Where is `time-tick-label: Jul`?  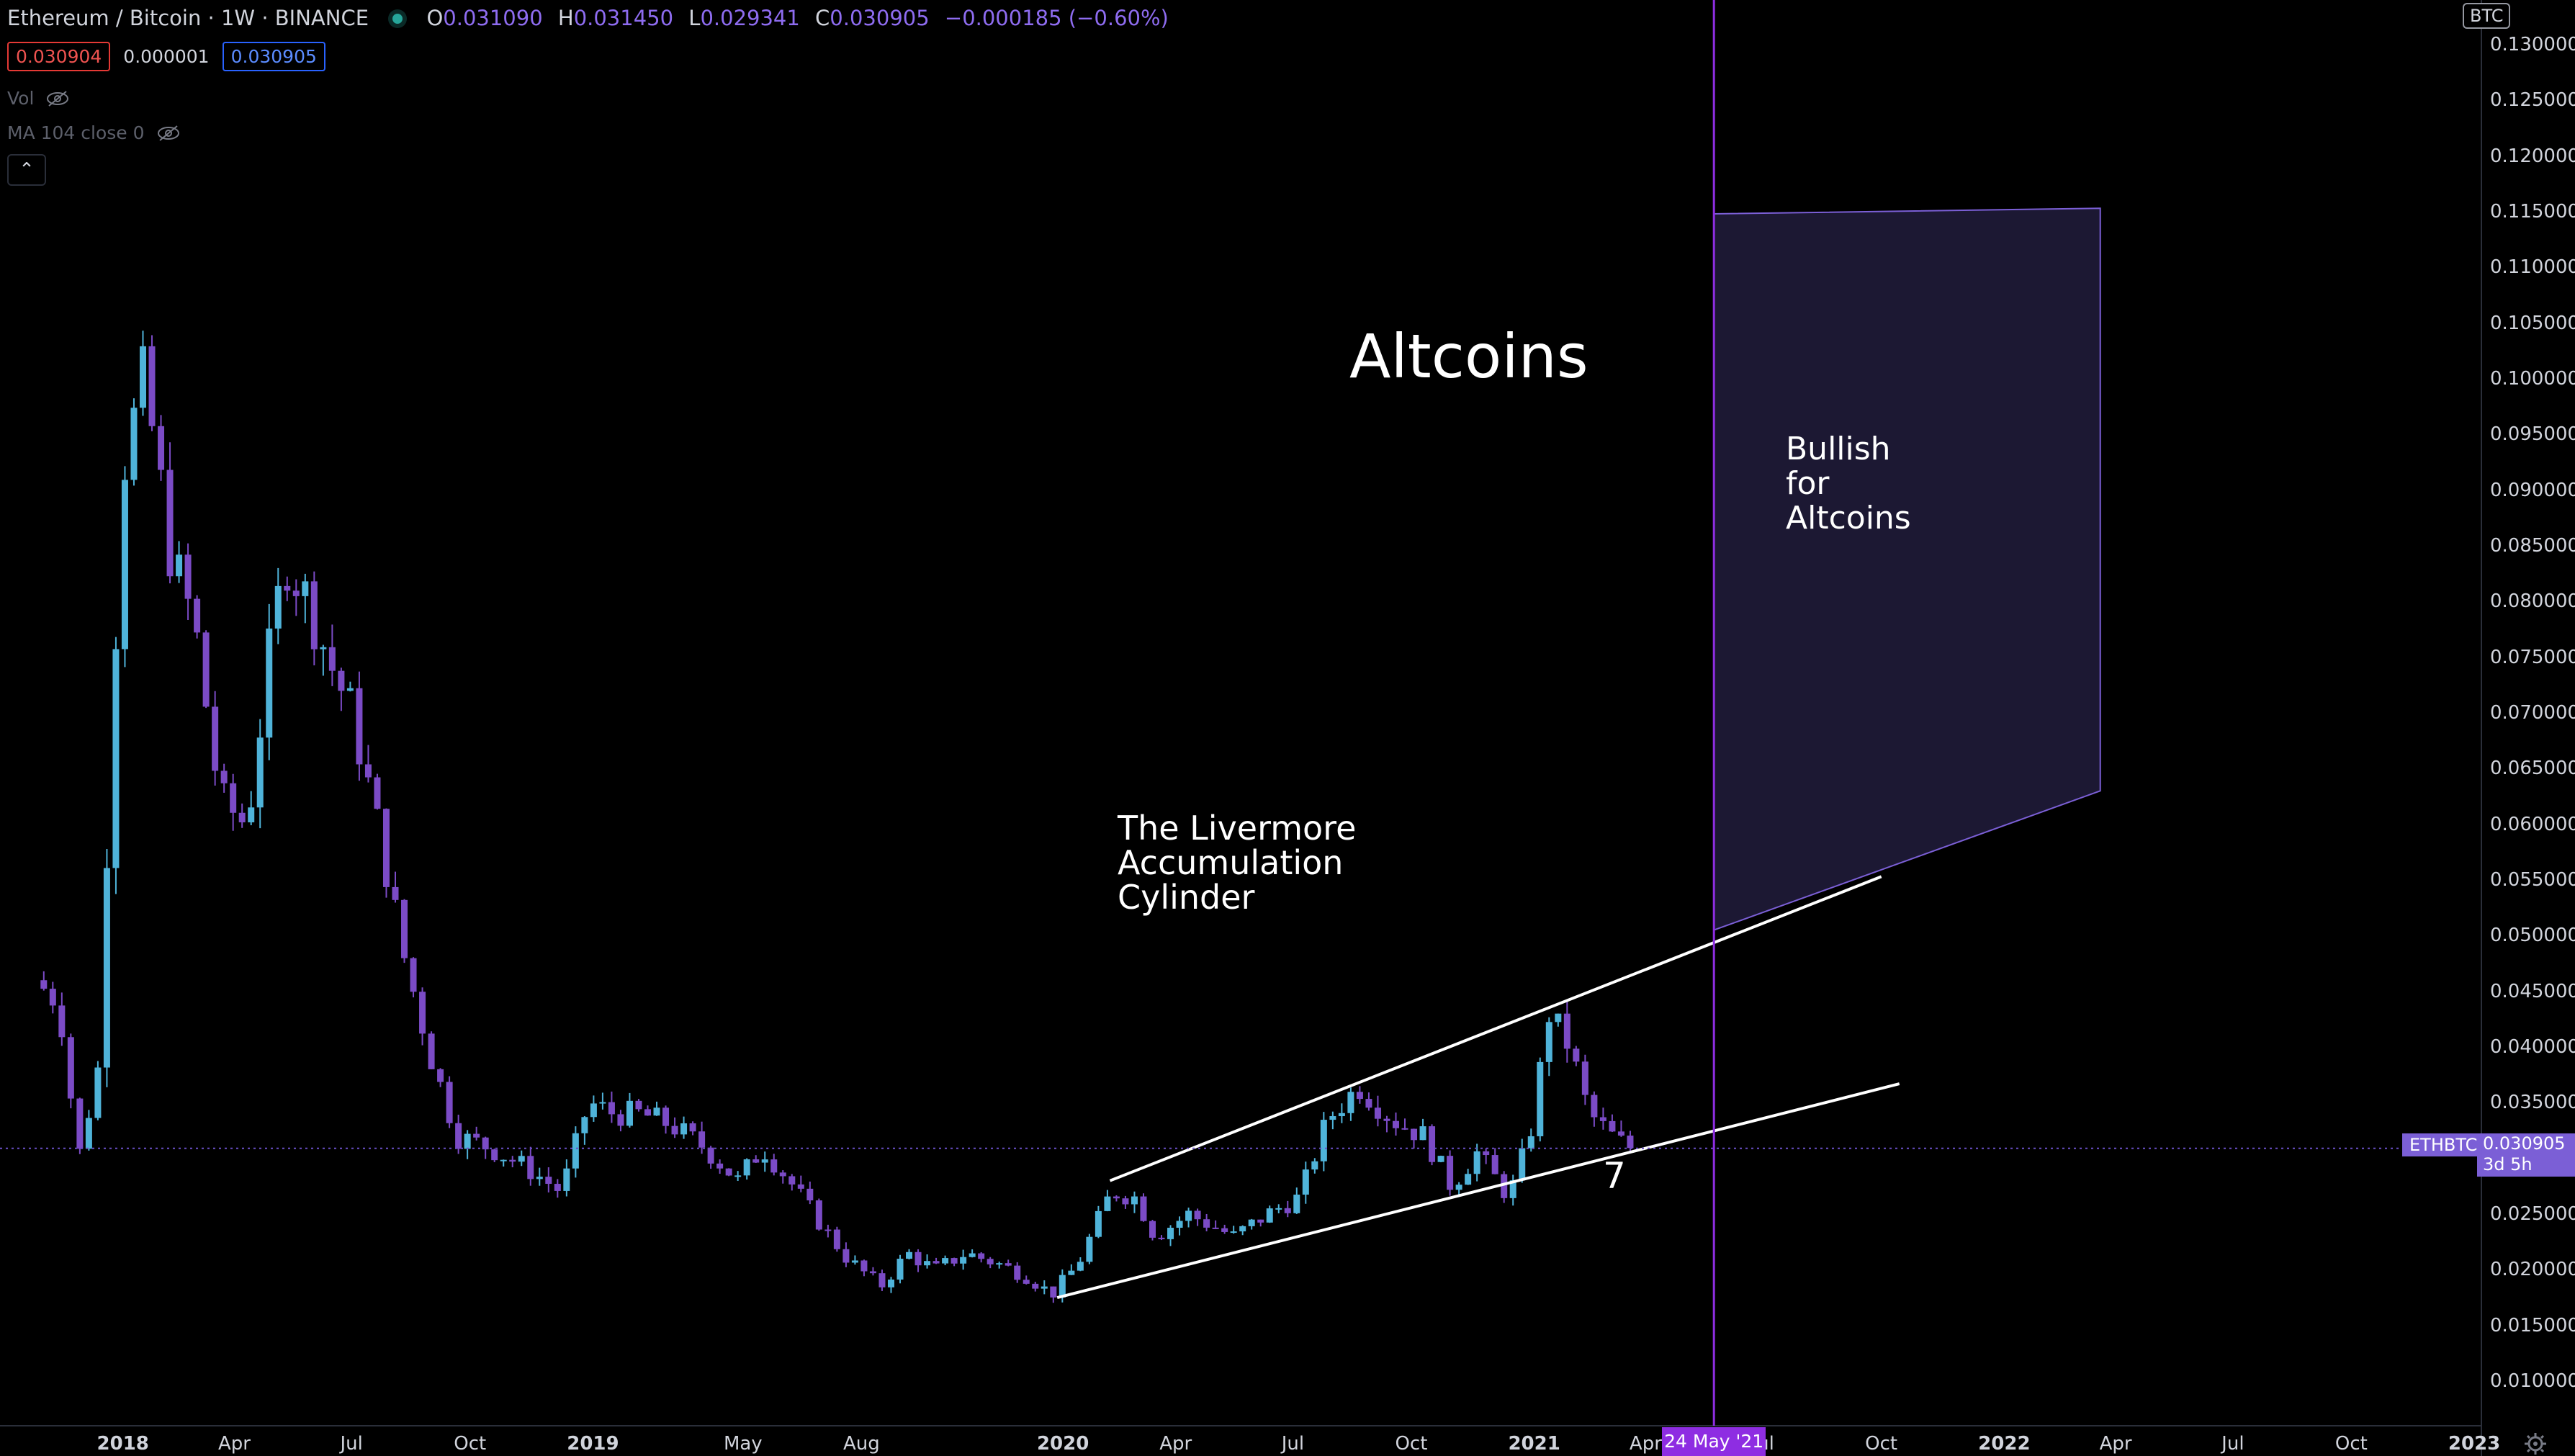 time-tick-label: Jul is located at coordinates (1293, 1444).